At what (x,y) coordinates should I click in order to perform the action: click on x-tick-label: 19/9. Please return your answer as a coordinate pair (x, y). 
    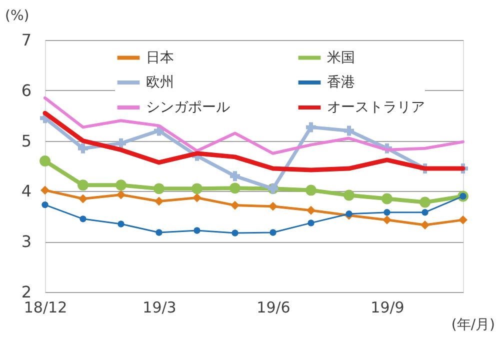
    Looking at the image, I should click on (387, 307).